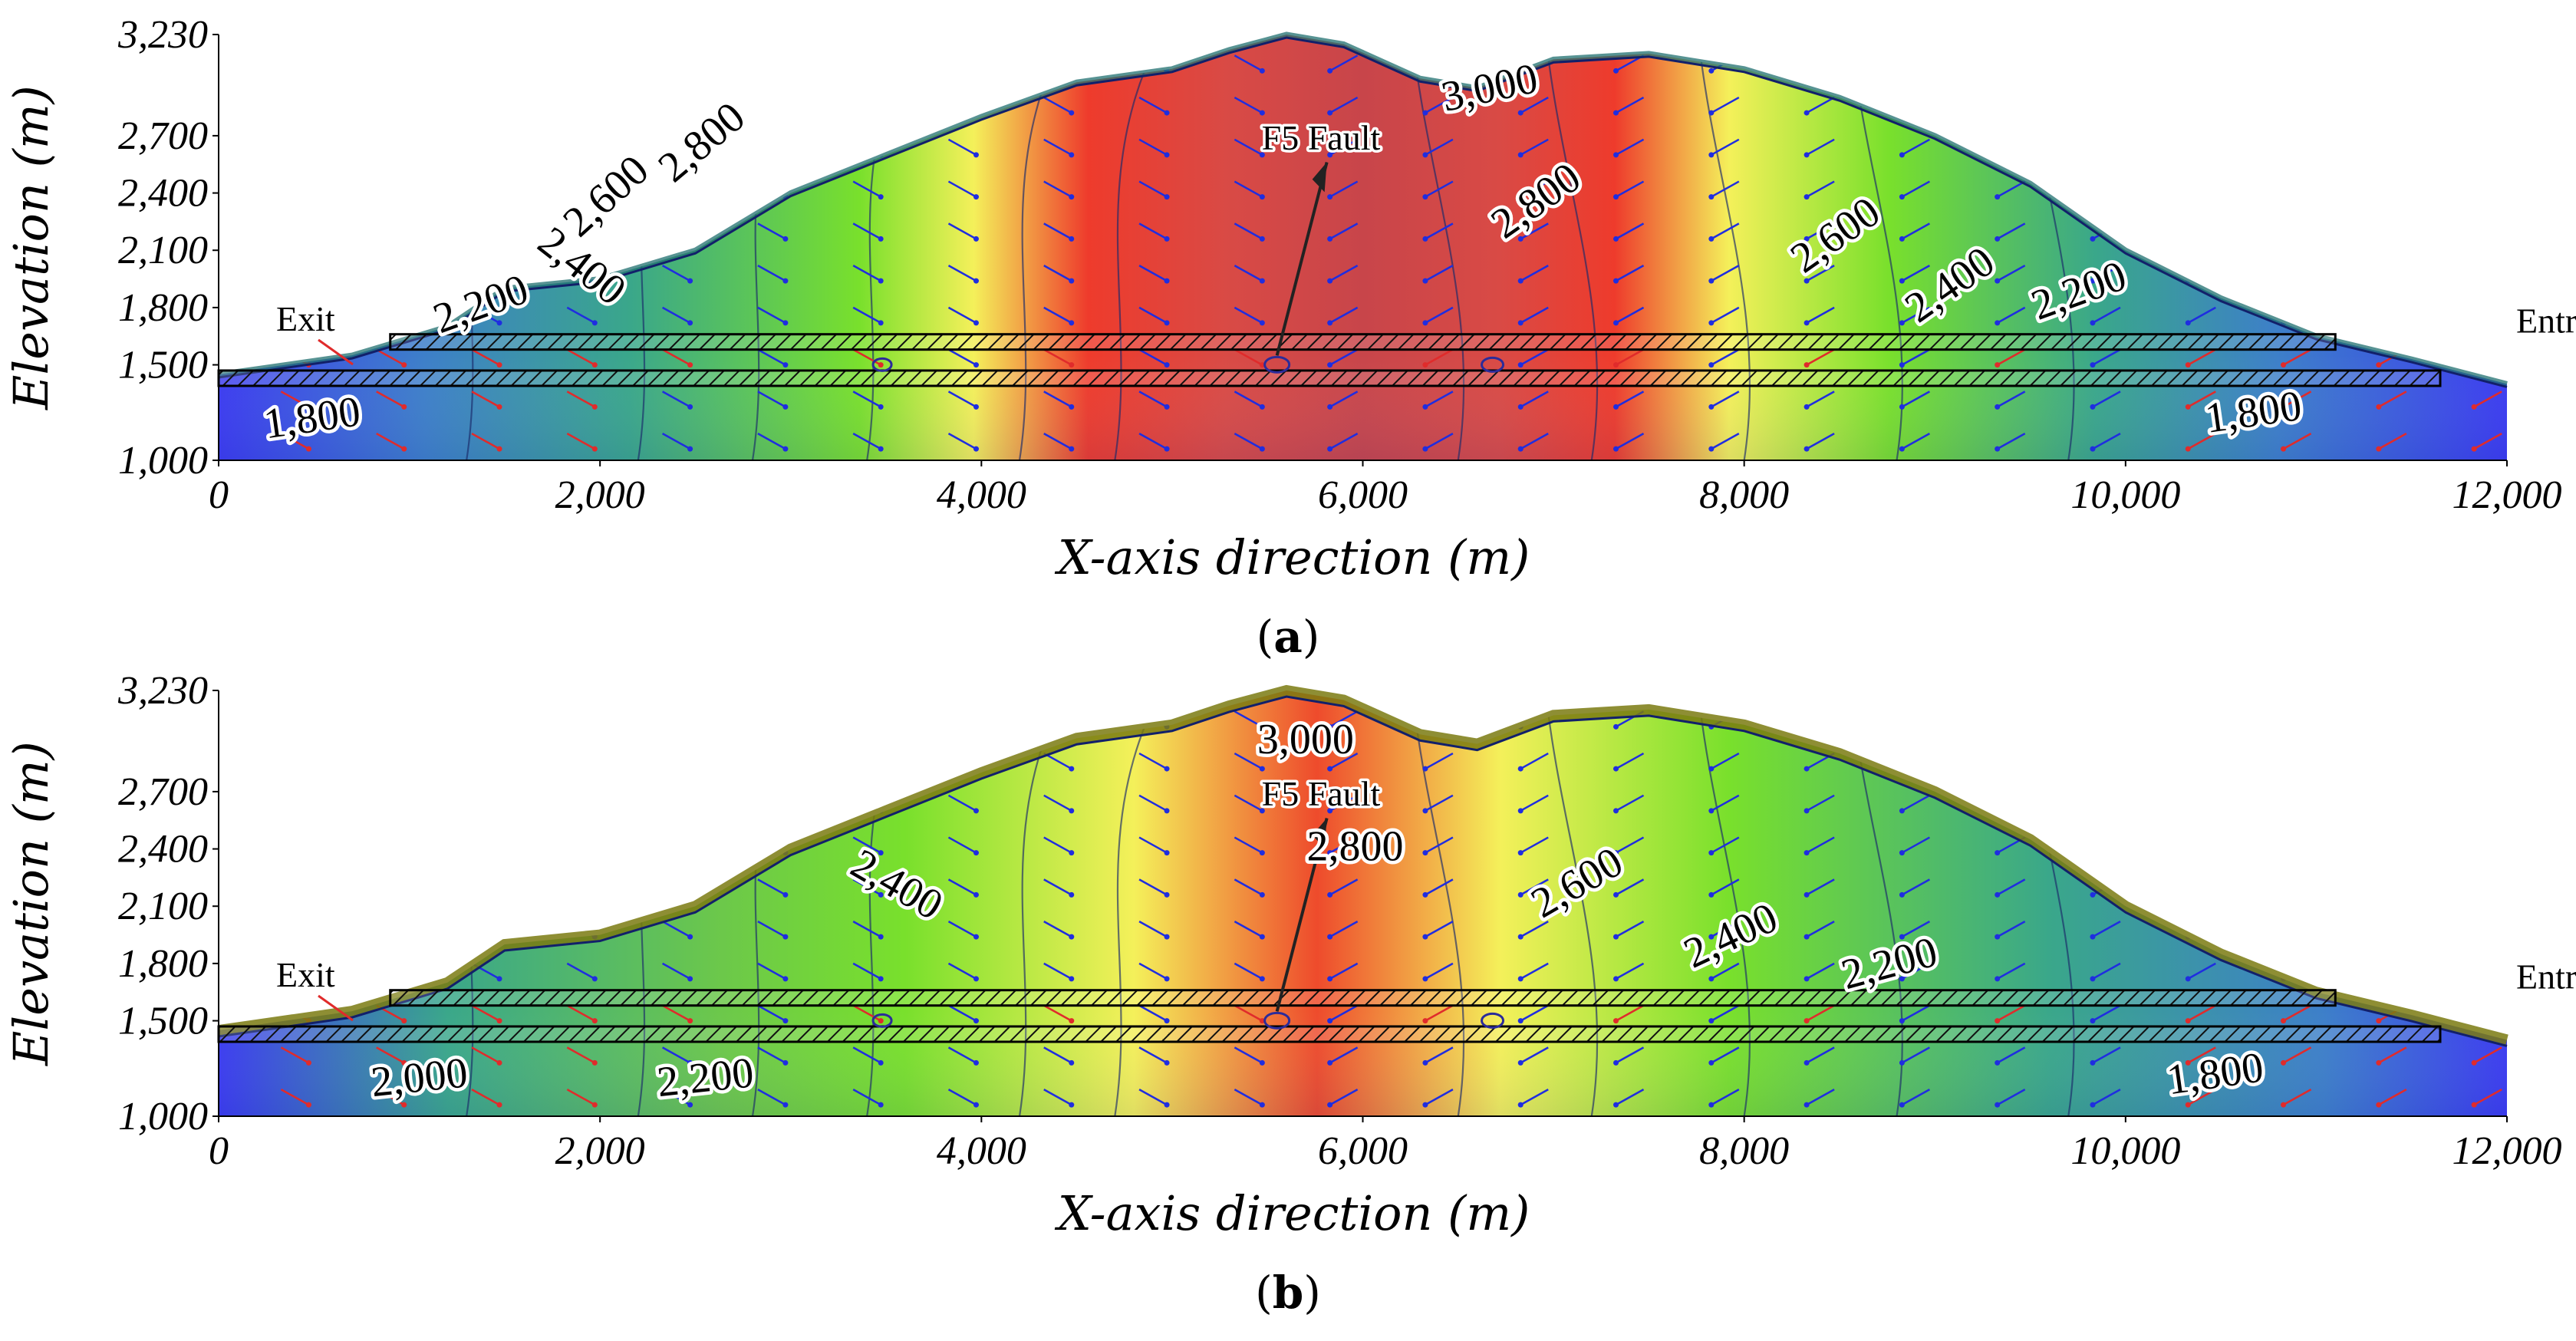 The height and width of the screenshot is (1341, 2576). What do you see at coordinates (1312, 1293) in the screenshot?
I see `panel-label-close: )` at bounding box center [1312, 1293].